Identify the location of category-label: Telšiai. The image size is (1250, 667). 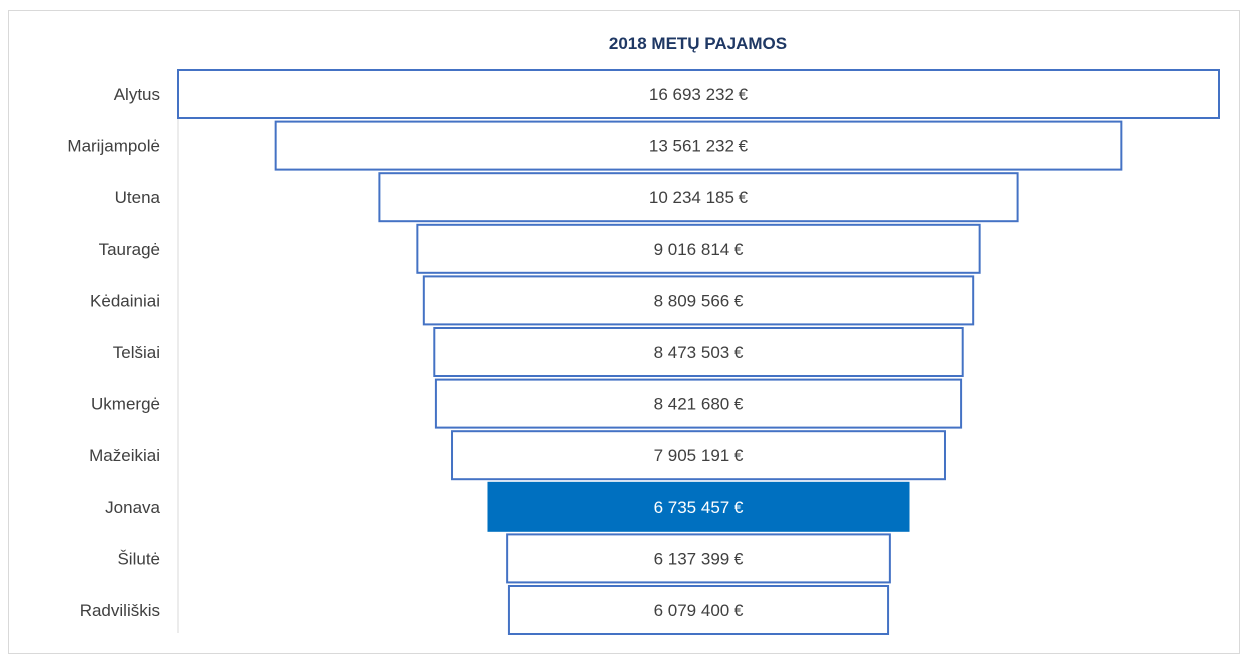
(136, 352).